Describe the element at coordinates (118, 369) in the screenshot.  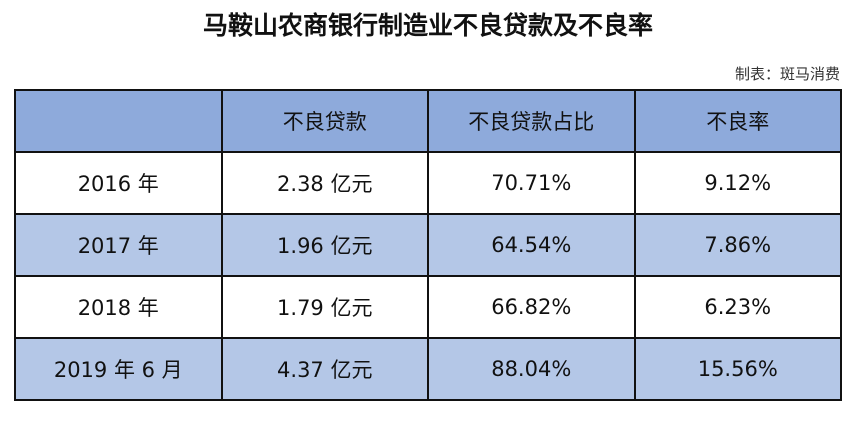
I see `row-label: 2019 年 6 月` at that location.